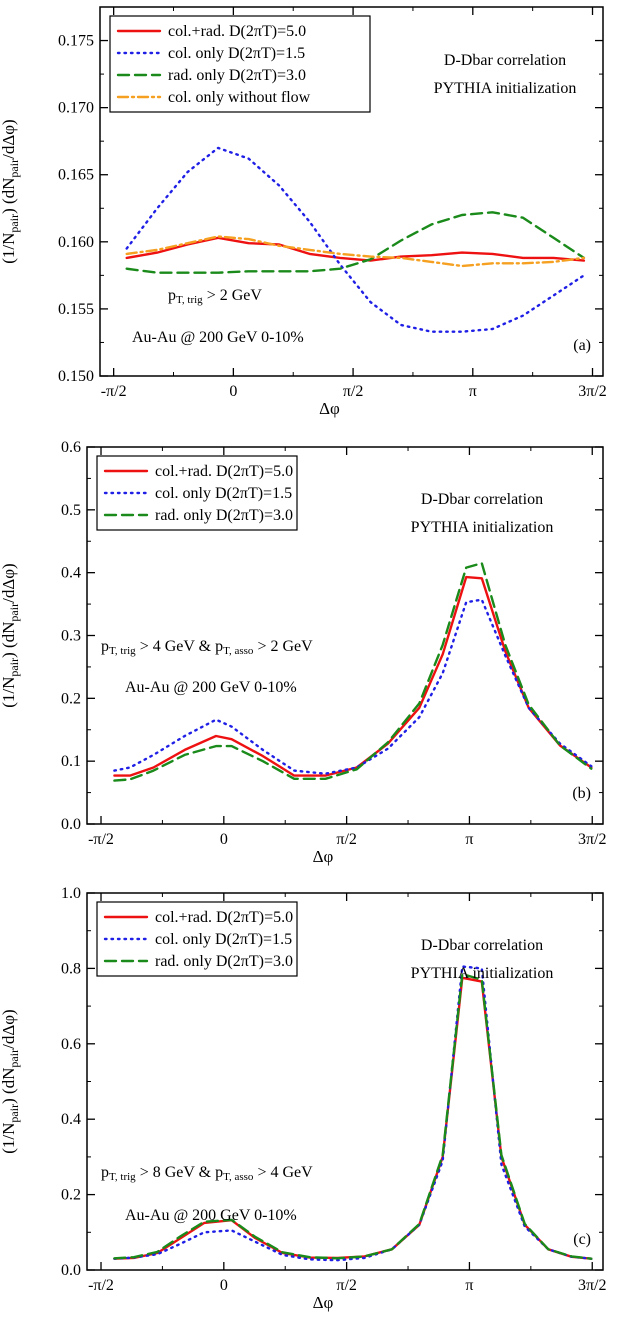 Image resolution: width=619 pixels, height=1319 pixels. I want to click on annotation-part: > 4 GeV, so click(283, 1172).